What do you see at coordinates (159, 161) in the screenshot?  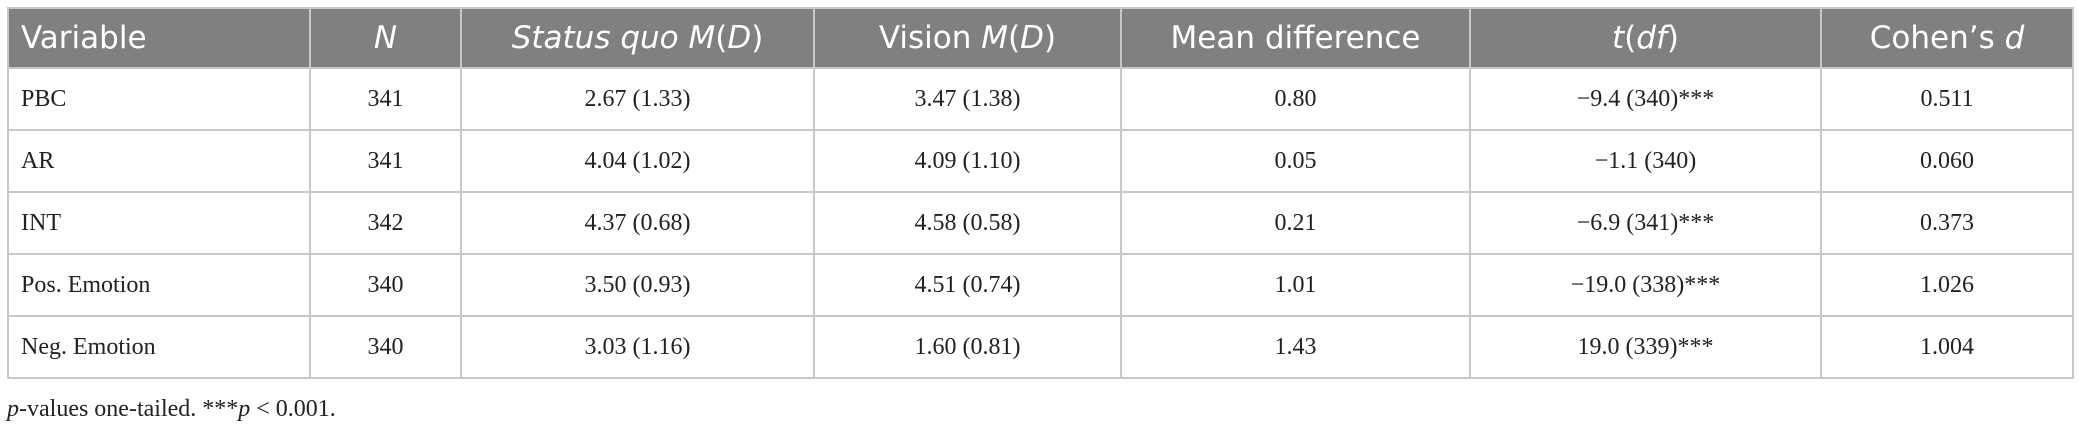 I see `row-label: AR` at bounding box center [159, 161].